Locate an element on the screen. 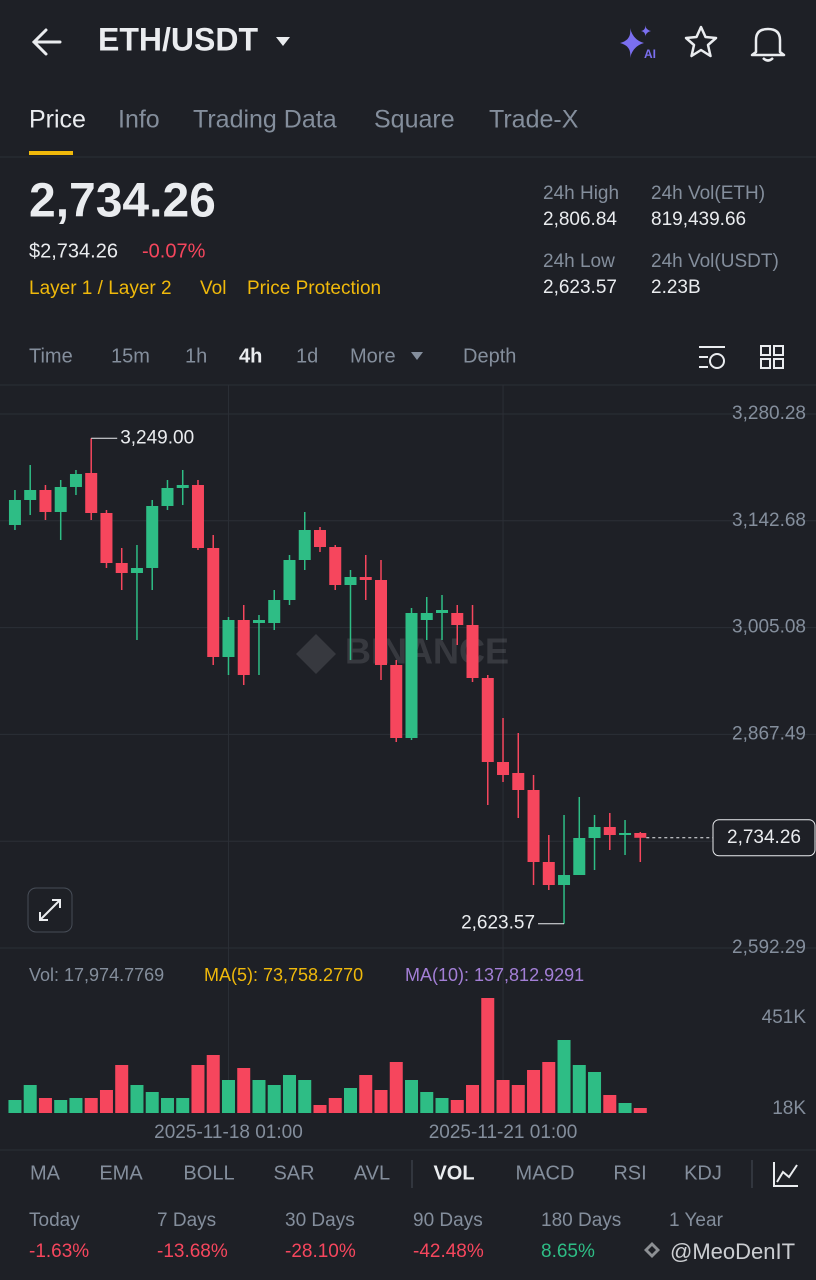 Image resolution: width=816 pixels, height=1280 pixels. expand-button is located at coordinates (50, 910).